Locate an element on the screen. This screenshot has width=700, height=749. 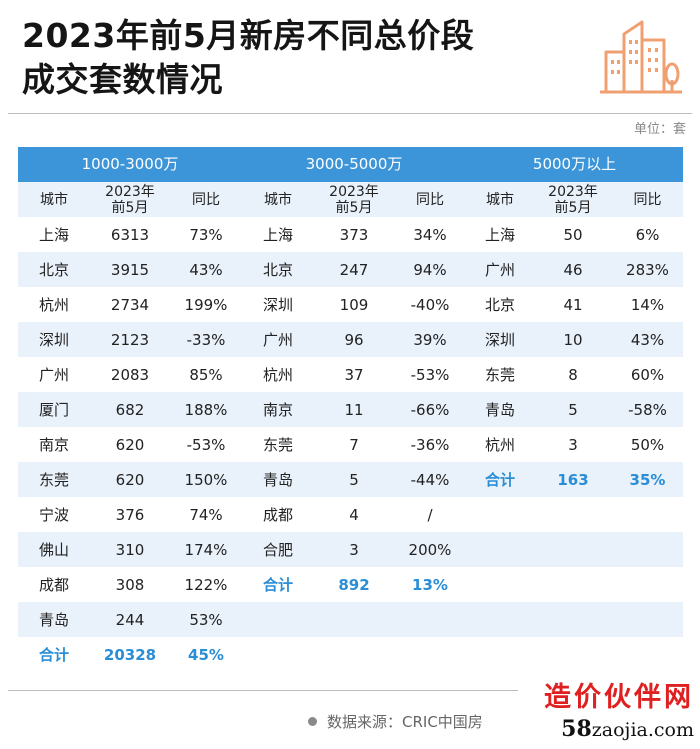
column-header-city: 城市 is located at coordinates (54, 199).